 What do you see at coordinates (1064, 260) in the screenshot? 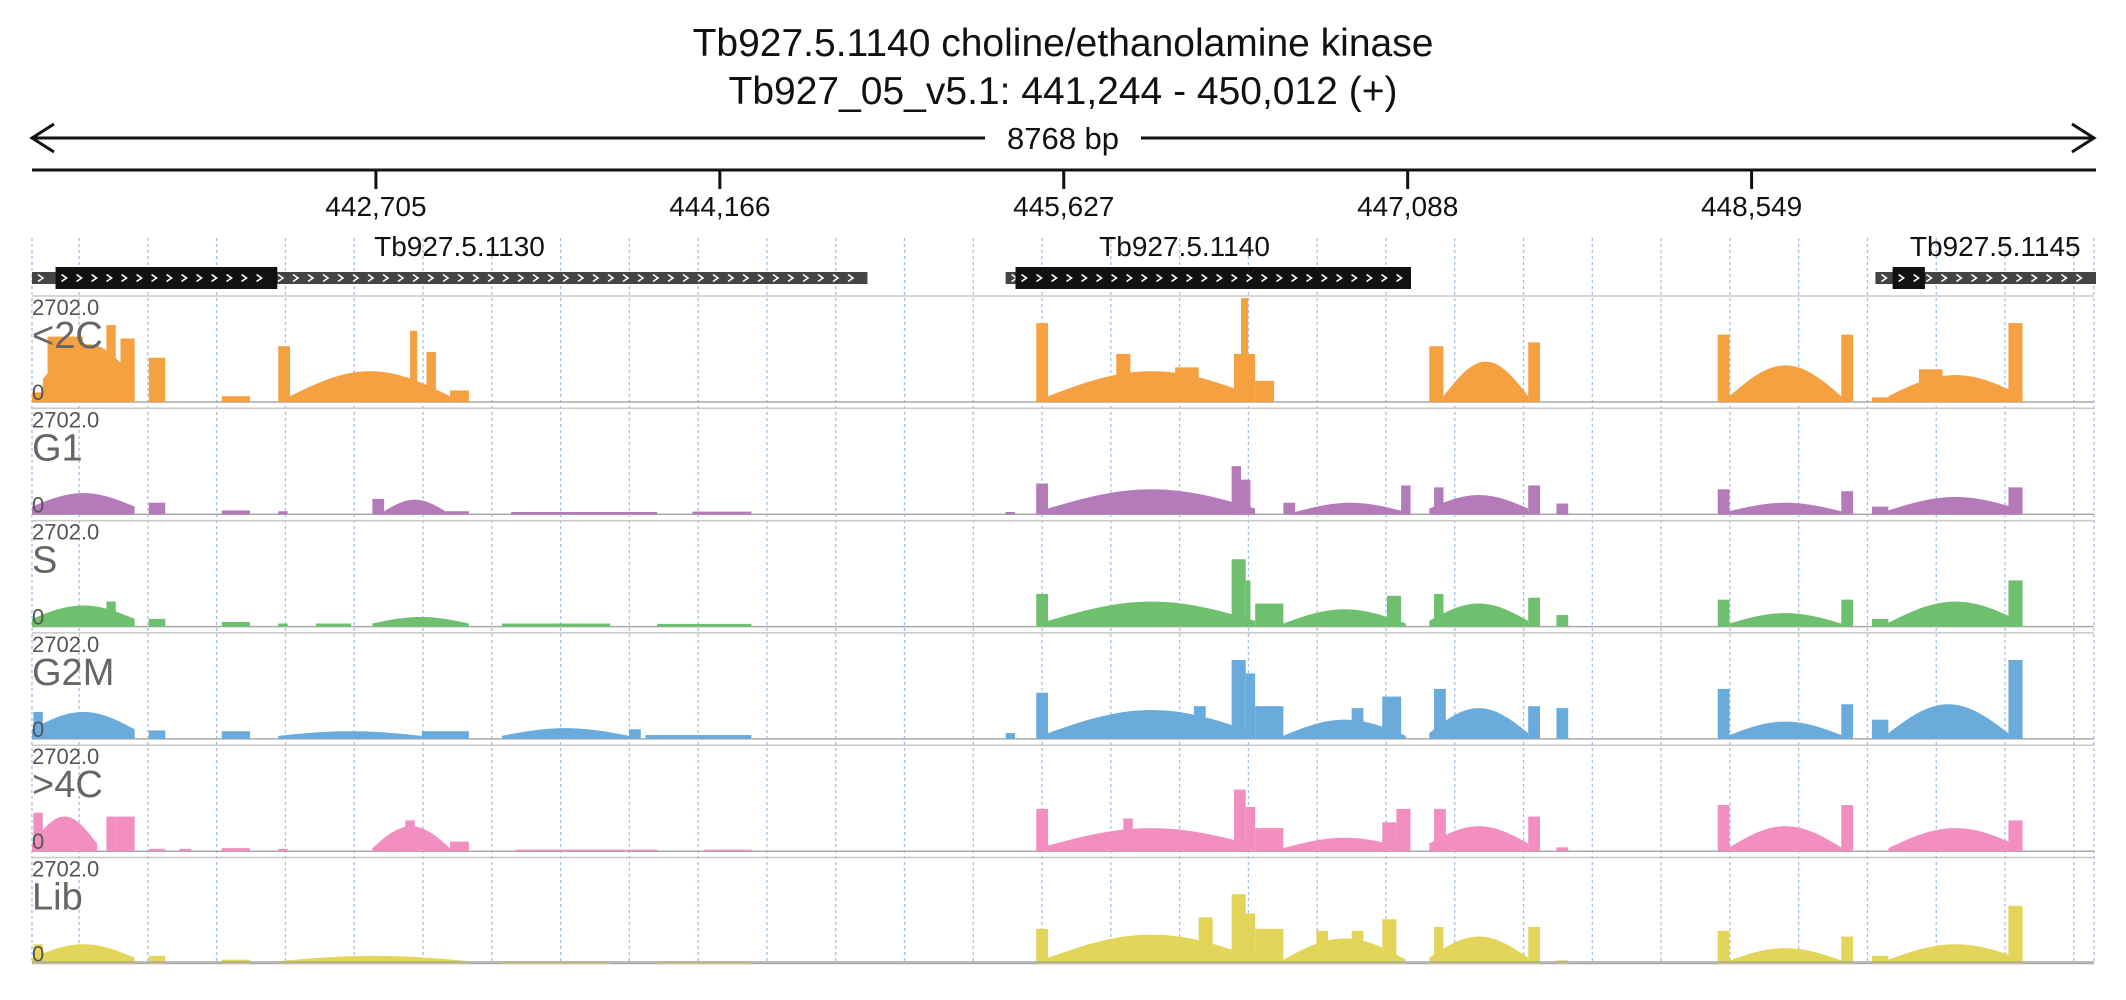
I see `gene-track: Tb927.5.1130 Tb927.5.1140 Tb927.5.1145` at bounding box center [1064, 260].